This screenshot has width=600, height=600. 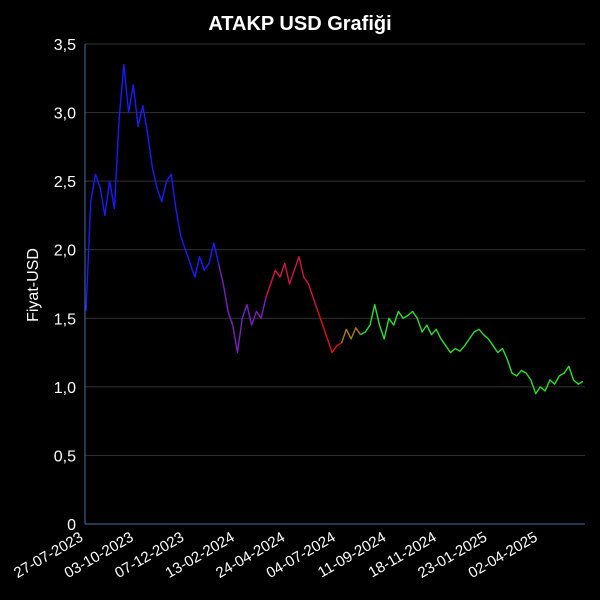 What do you see at coordinates (65, 114) in the screenshot?
I see `y-tick-label: 3,0` at bounding box center [65, 114].